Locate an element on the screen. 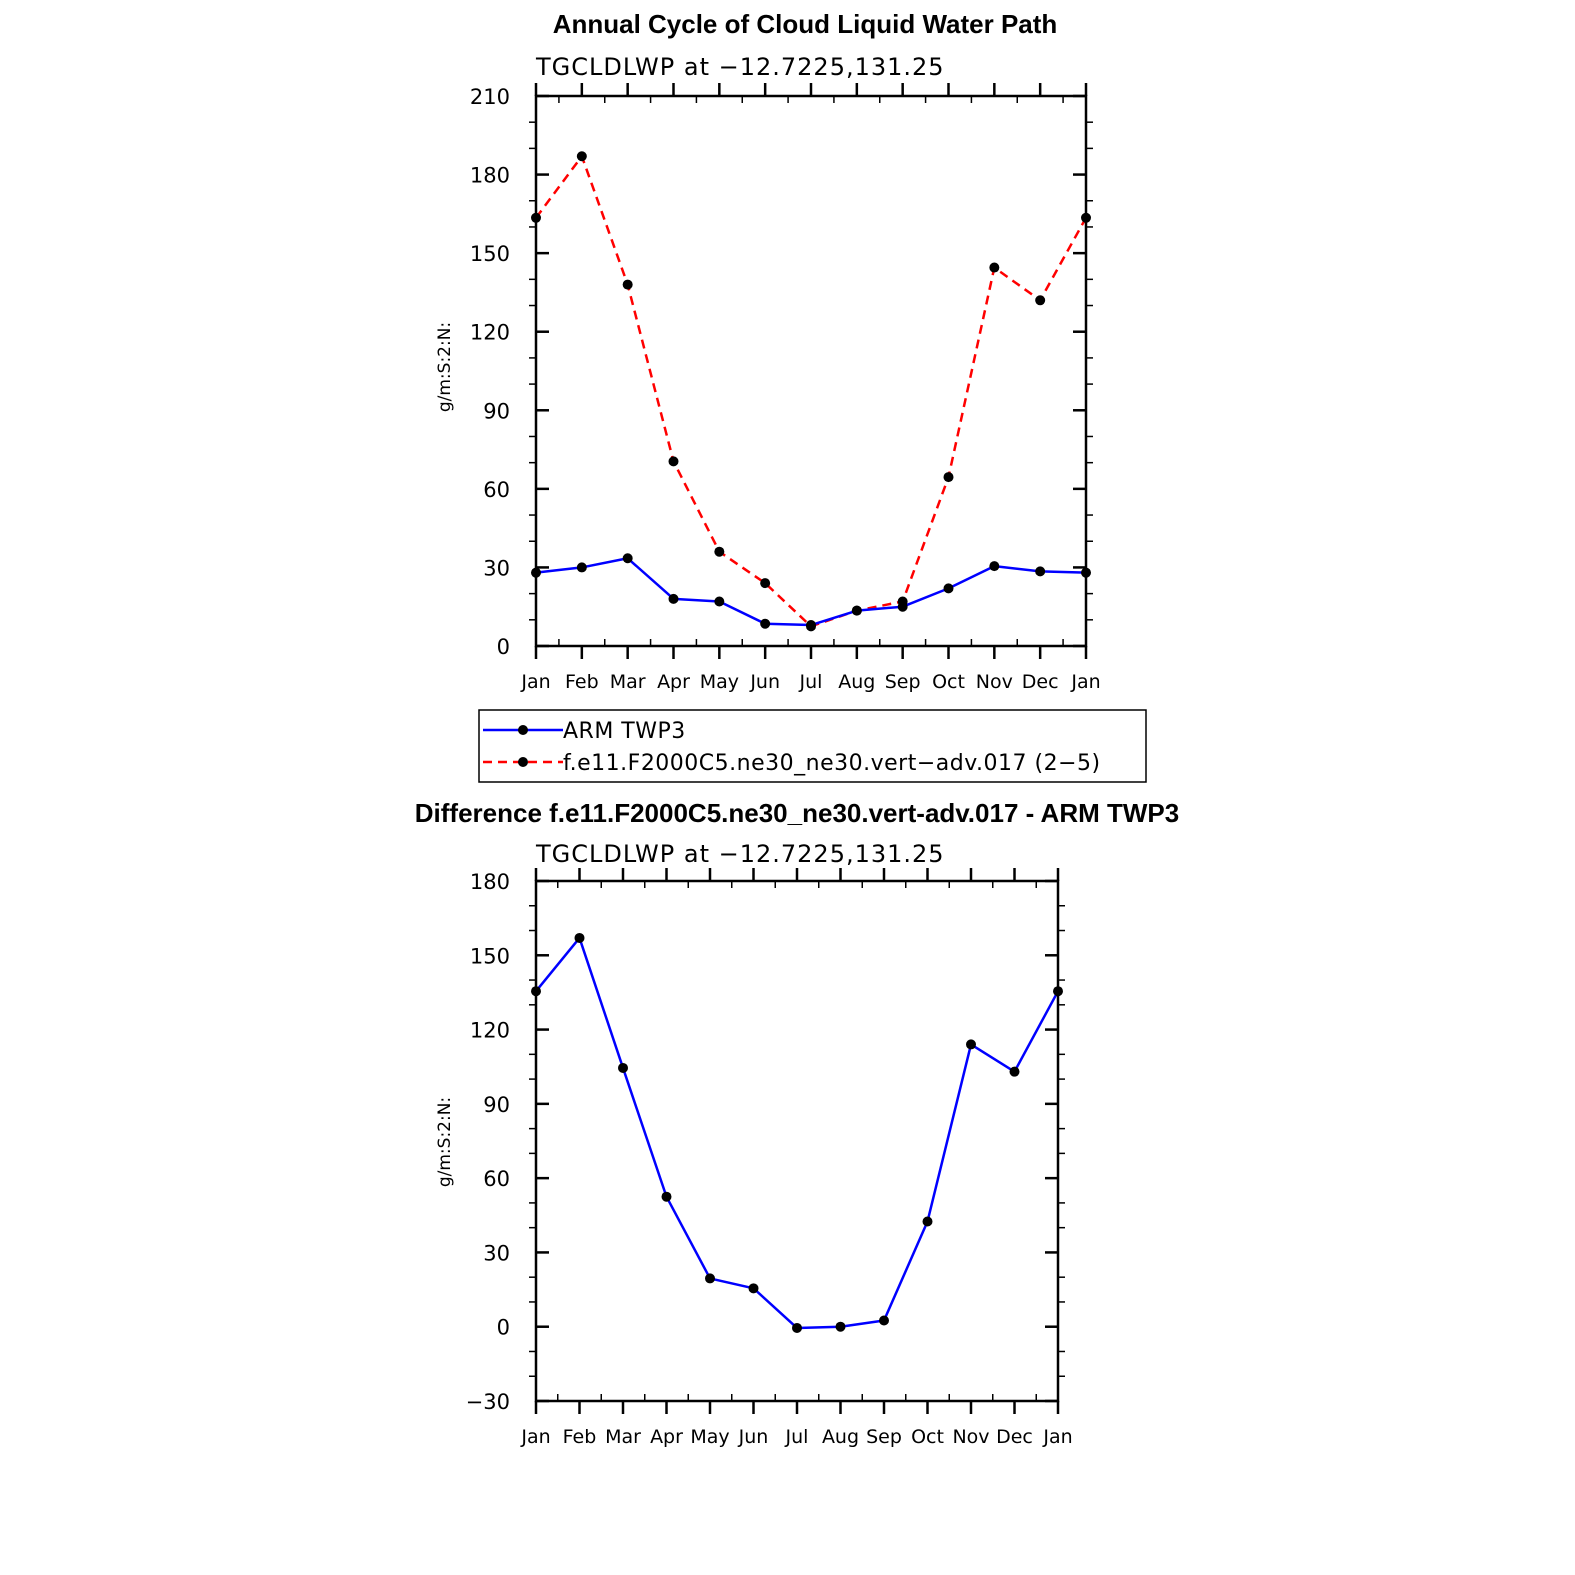 The image size is (1575, 1575). y-tick-label: −30 is located at coordinates (488, 1402).